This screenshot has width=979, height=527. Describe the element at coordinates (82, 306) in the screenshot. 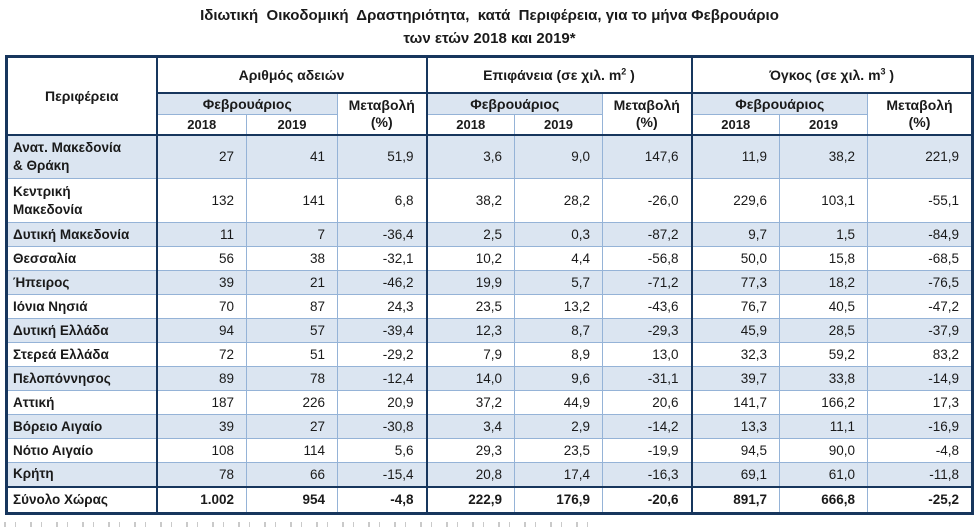

I see `region-cell: Ιόνια Νησιά` at that location.